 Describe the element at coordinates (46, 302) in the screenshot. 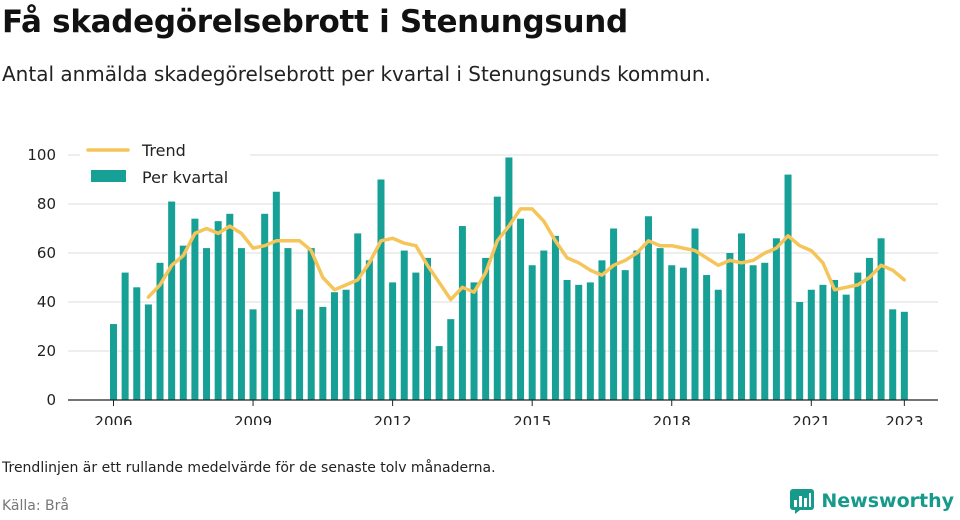

I see `y-tick-label: 40` at that location.